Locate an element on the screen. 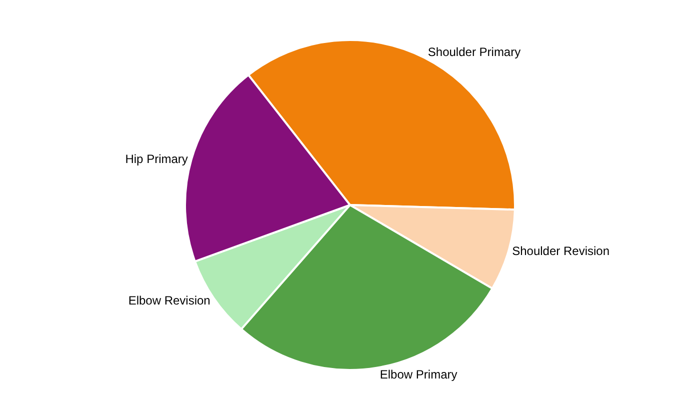 This screenshot has height=400, width=700. slice-label: Shoulder Revision is located at coordinates (561, 251).